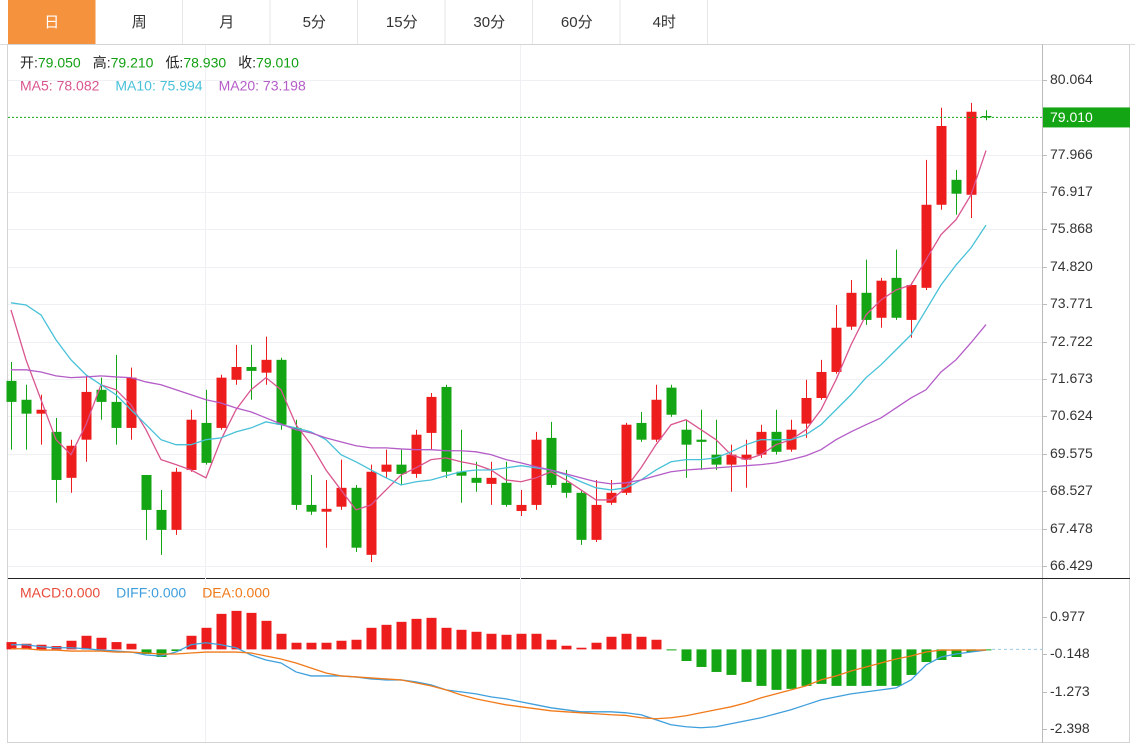 Image resolution: width=1135 pixels, height=744 pixels. What do you see at coordinates (262, 86) in the screenshot?
I see `legend-entry: MA20: 73.198` at bounding box center [262, 86].